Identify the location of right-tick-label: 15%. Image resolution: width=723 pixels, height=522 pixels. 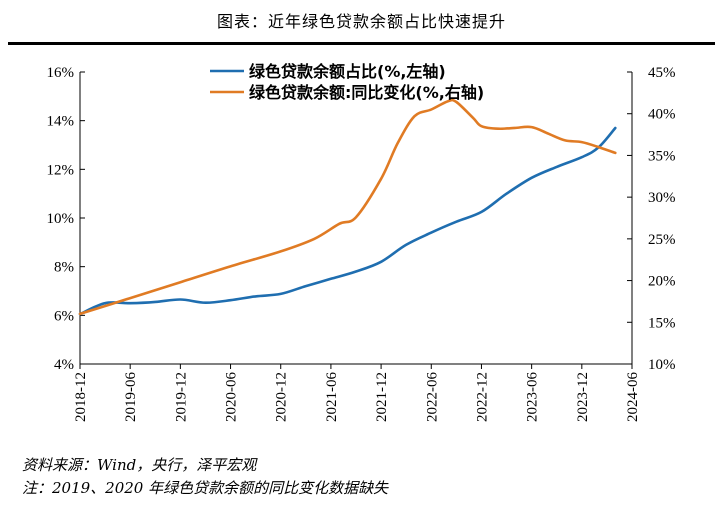
(662, 323).